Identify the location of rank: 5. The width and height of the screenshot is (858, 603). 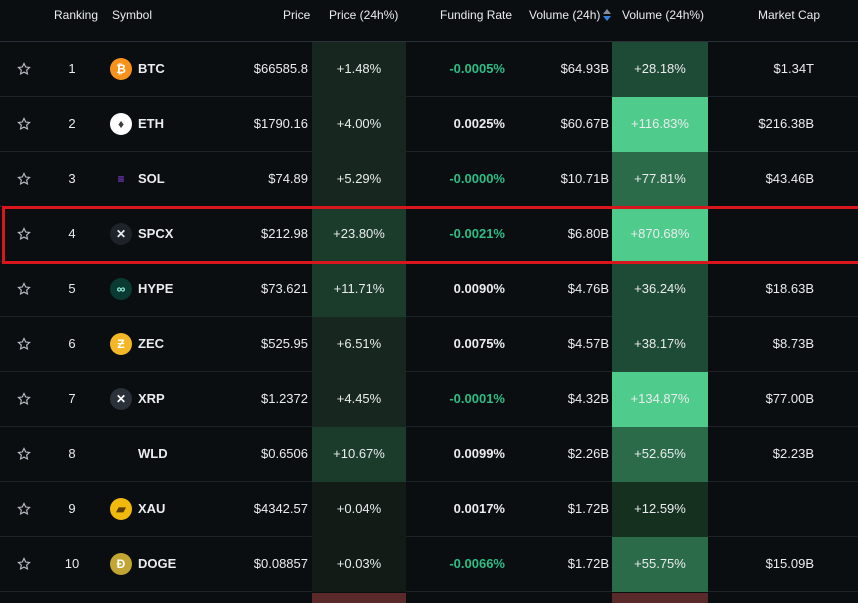
(72, 288).